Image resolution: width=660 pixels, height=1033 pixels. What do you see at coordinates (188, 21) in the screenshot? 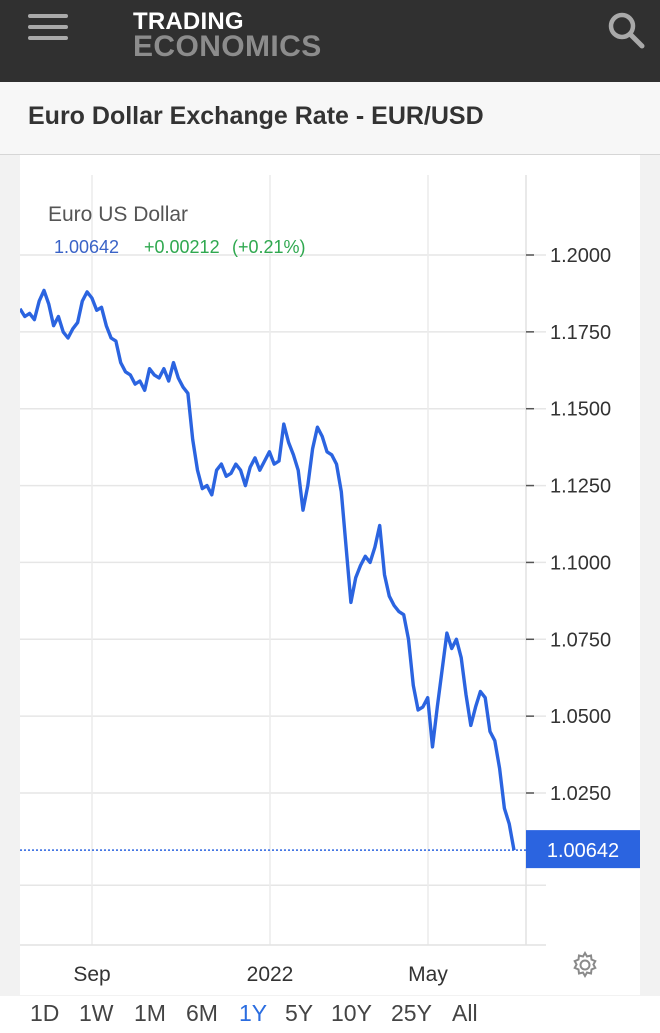
I see `logo-line-trading: TRADING` at bounding box center [188, 21].